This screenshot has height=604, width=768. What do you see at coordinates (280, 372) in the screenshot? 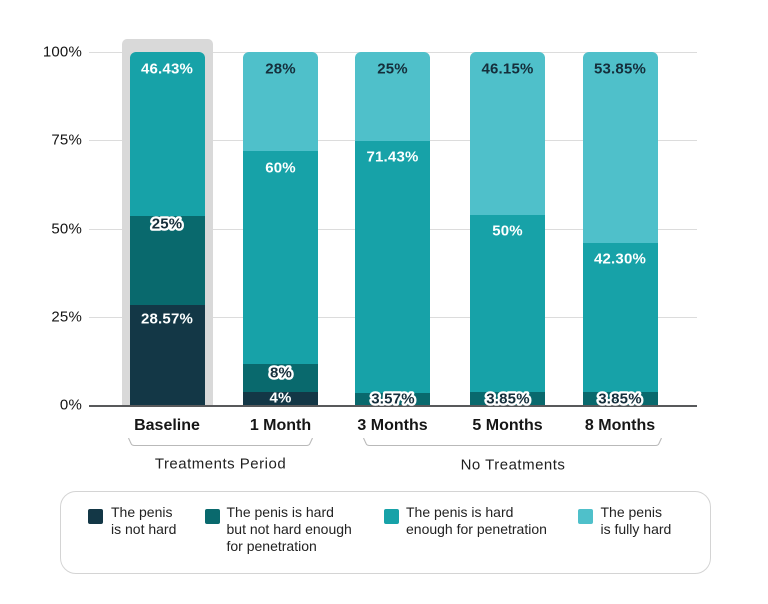
I see `svg-text: 8%` at bounding box center [280, 372].